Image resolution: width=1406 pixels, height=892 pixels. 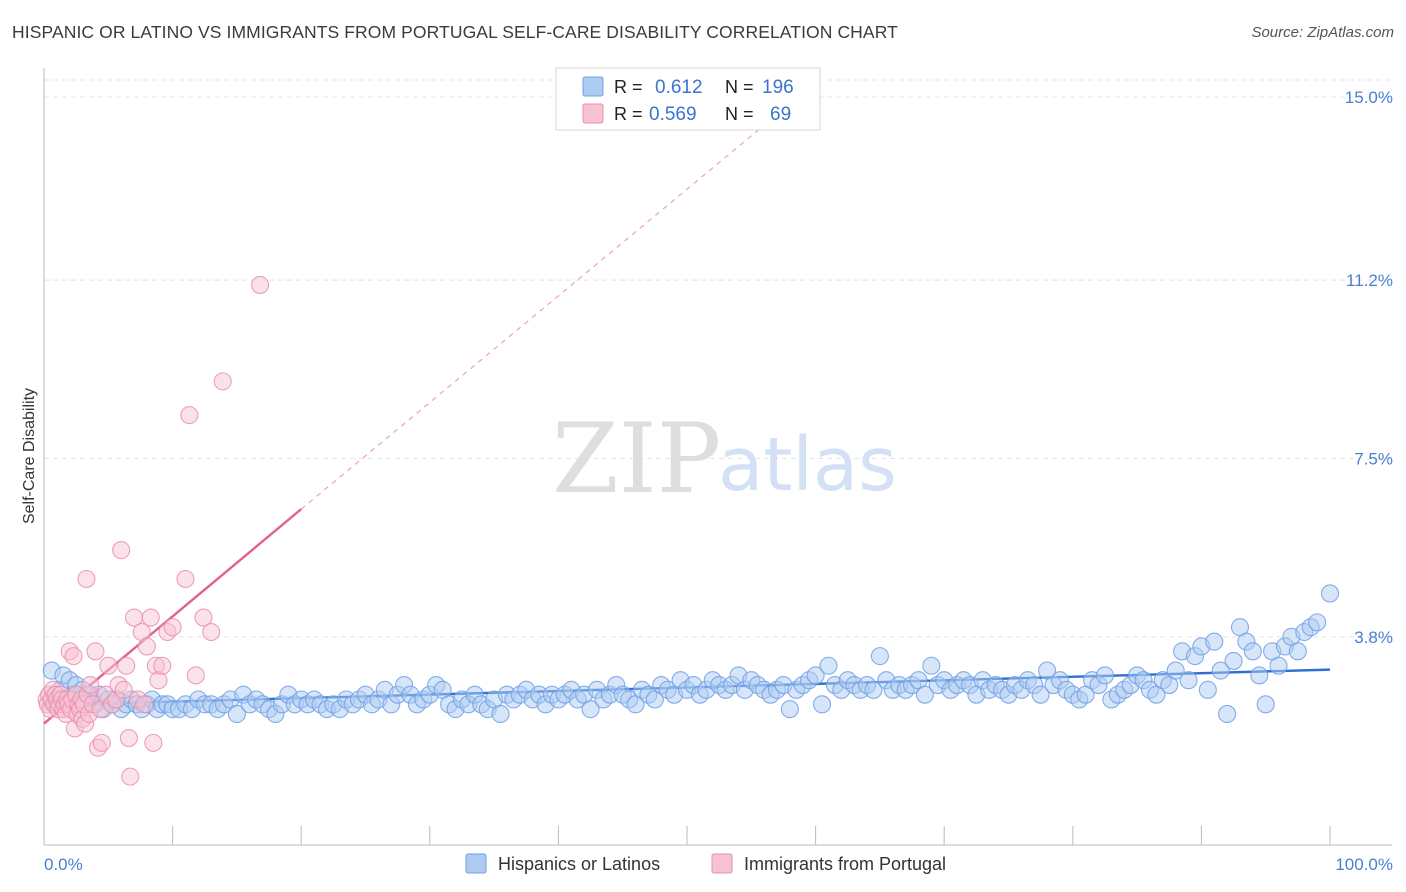 I want to click on watermark-zip: ZIP, so click(x=636, y=459).